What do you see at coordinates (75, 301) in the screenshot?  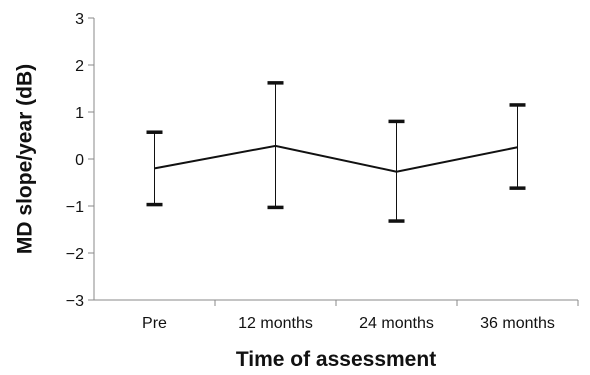 I see `y-tick-label: −3` at bounding box center [75, 301].